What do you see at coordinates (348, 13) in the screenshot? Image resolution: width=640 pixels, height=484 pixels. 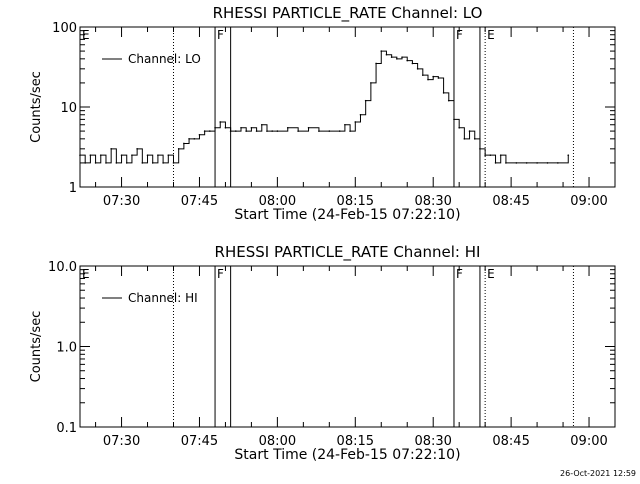 I see `chart-title: RHESSI PARTICLE_RATE Channel: LO` at bounding box center [348, 13].